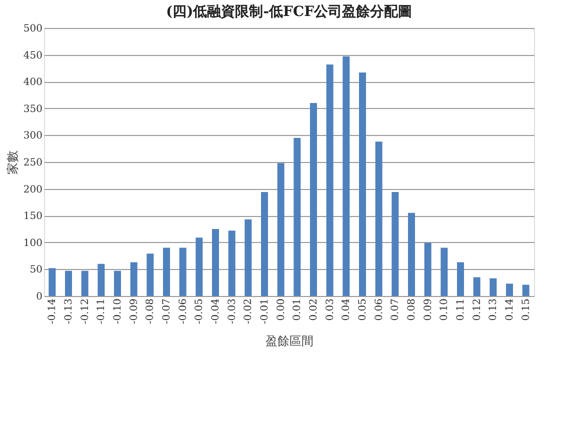 This screenshot has width=574, height=426. I want to click on y-axis-title: 家數, so click(12, 162).